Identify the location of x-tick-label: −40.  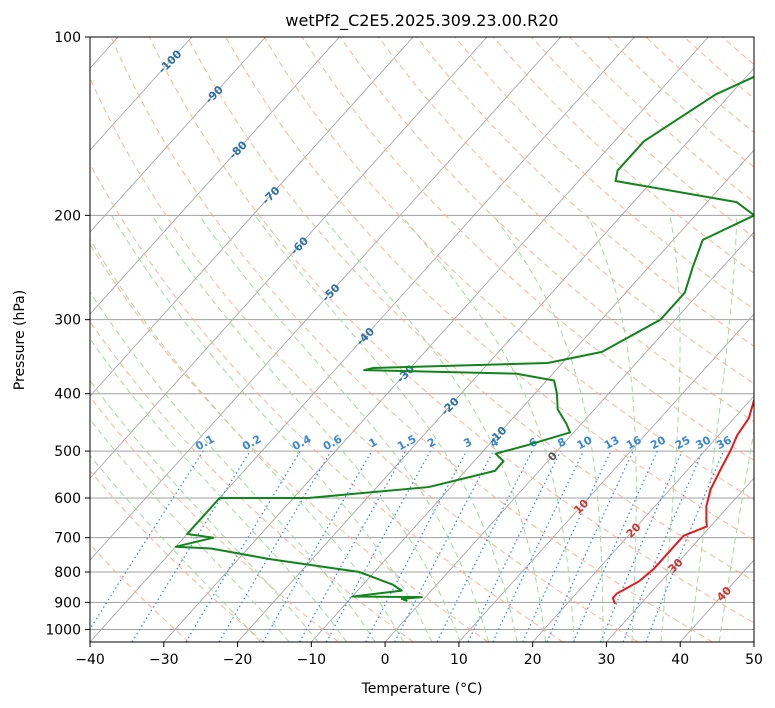
(90, 660).